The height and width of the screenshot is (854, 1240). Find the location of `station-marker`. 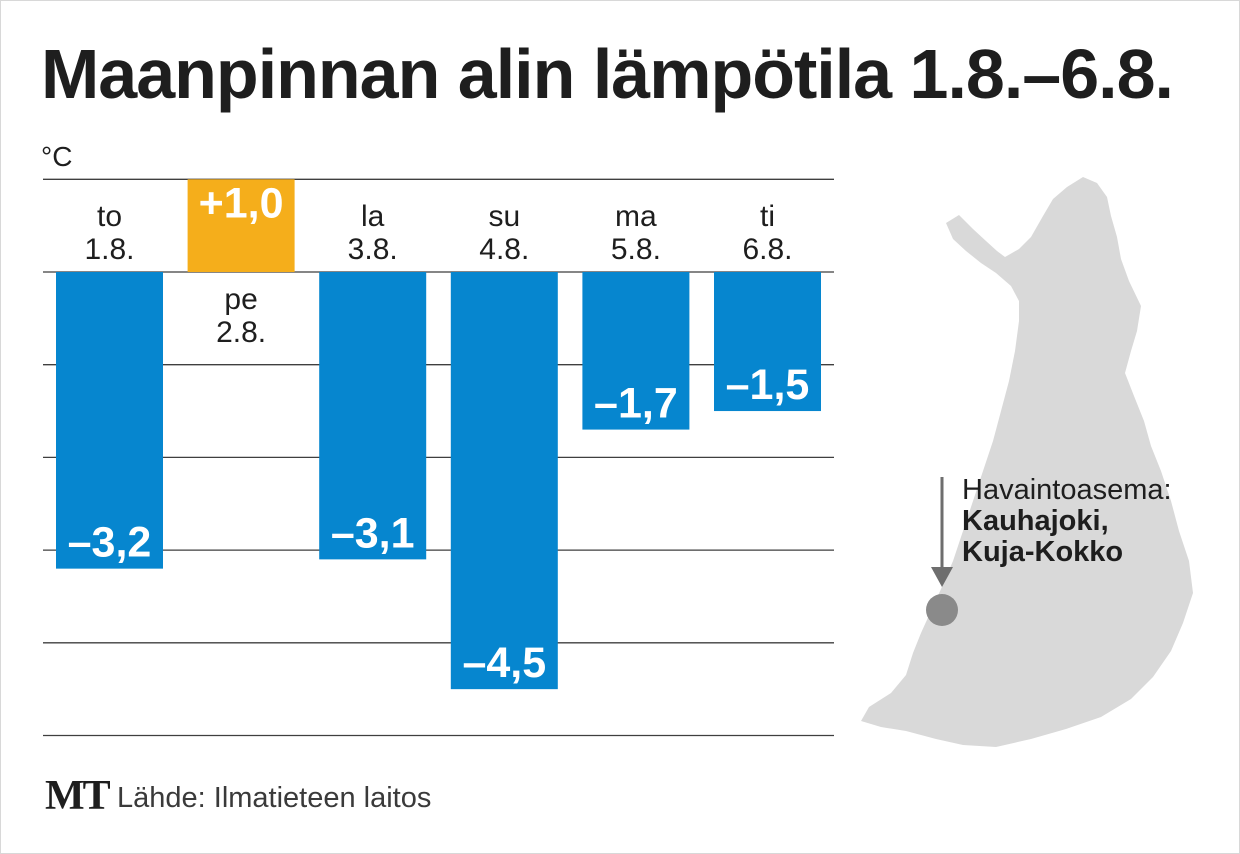

station-marker is located at coordinates (942, 610).